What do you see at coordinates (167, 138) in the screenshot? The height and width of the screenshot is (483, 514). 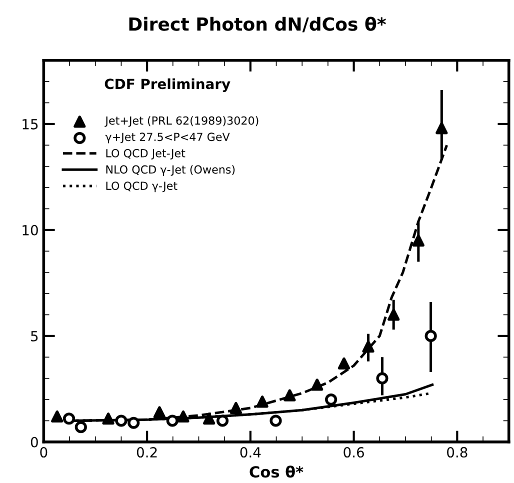 I see `legend-label: γ+Jet 27.5<P<47 GeV` at bounding box center [167, 138].